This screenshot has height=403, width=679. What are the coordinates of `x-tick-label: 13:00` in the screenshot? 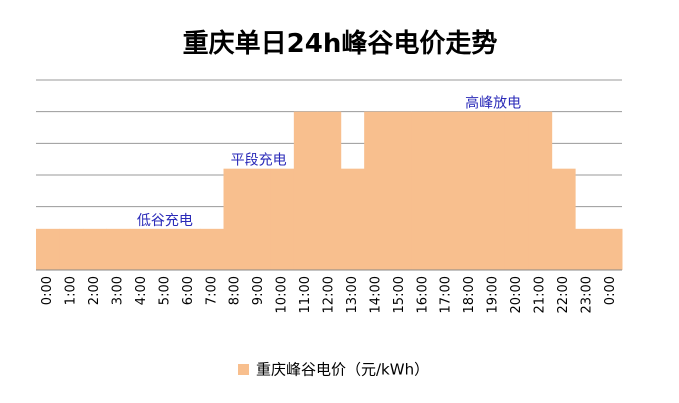 It's located at (352, 294).